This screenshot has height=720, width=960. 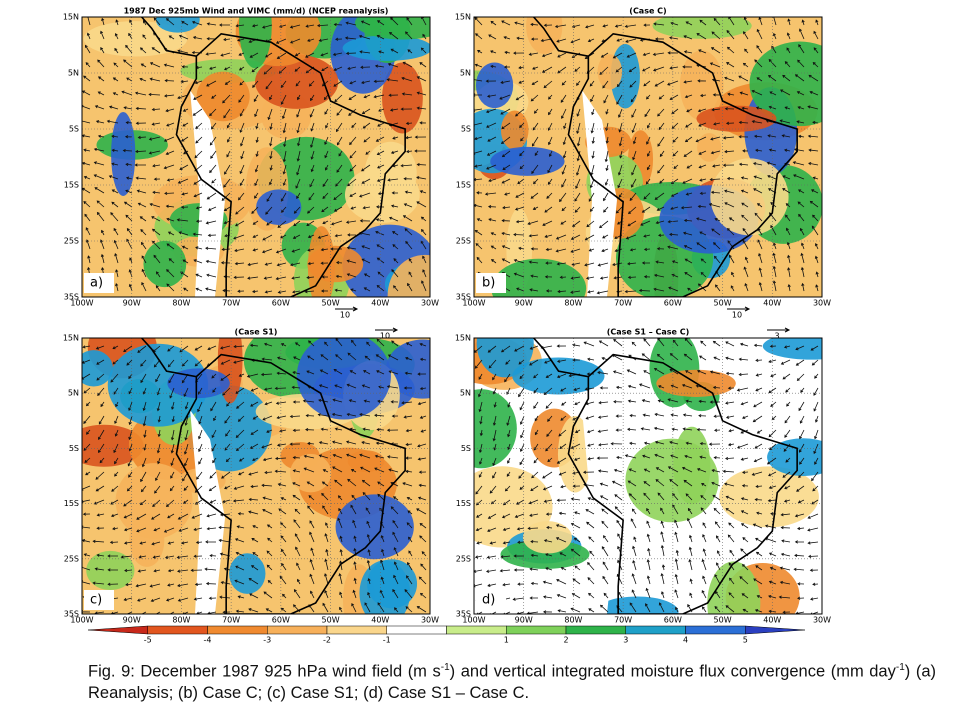 I want to click on colorbar-segment, so click(x=655, y=630).